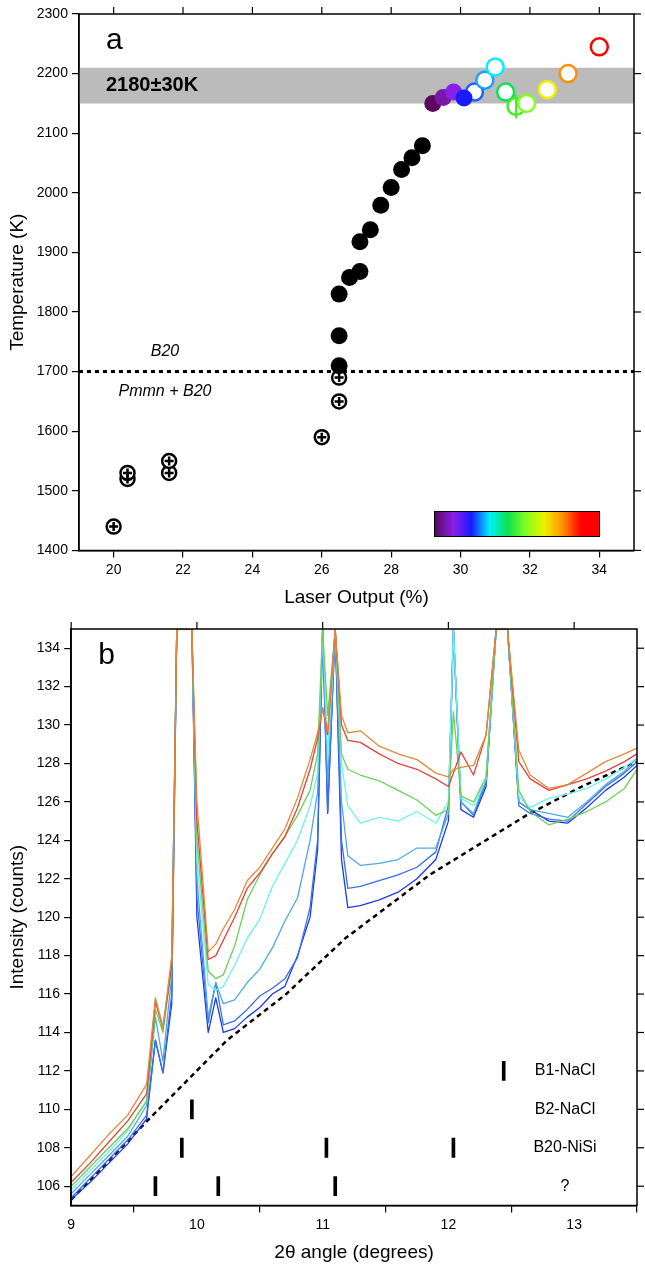 The image size is (645, 1270). What do you see at coordinates (48, 1185) in the screenshot?
I see `y-tick-label: 106` at bounding box center [48, 1185].